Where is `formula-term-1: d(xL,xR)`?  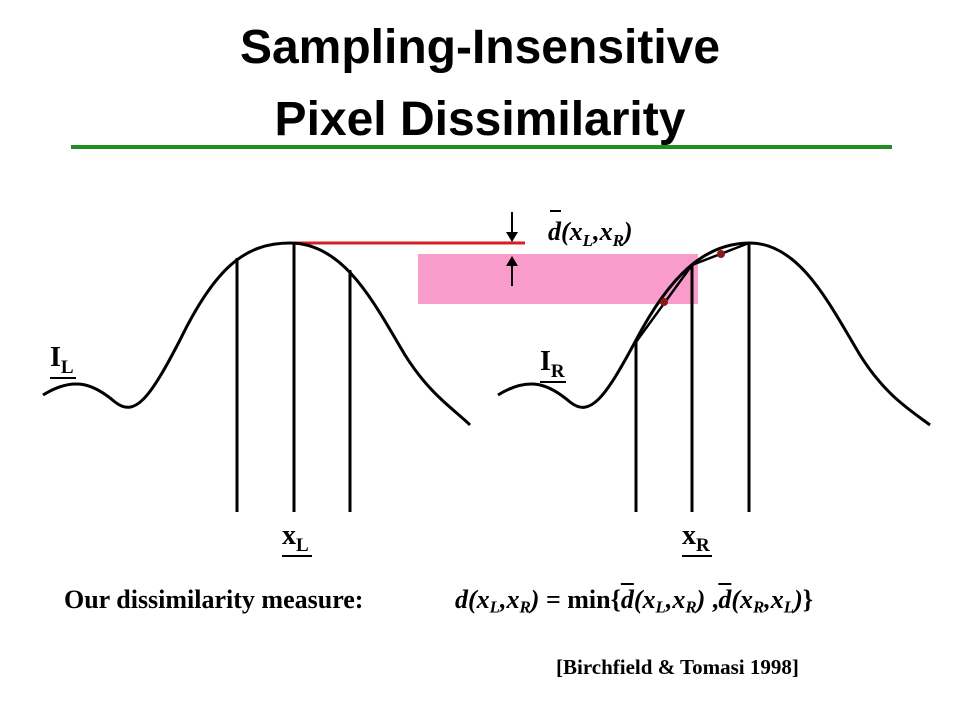
formula-term-1: d(xL,xR) is located at coordinates (663, 601).